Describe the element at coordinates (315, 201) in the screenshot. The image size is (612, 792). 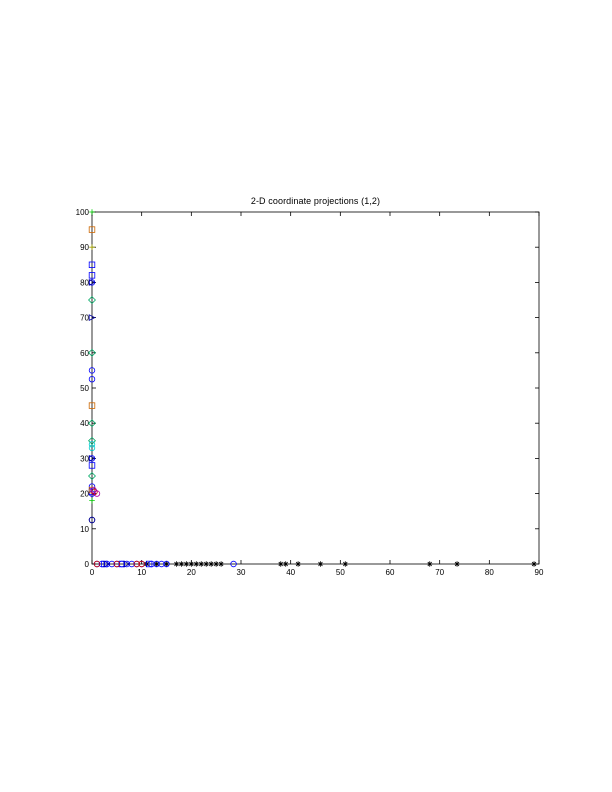
I see `chart-title: 2-D coordinate projections (1,2)` at that location.